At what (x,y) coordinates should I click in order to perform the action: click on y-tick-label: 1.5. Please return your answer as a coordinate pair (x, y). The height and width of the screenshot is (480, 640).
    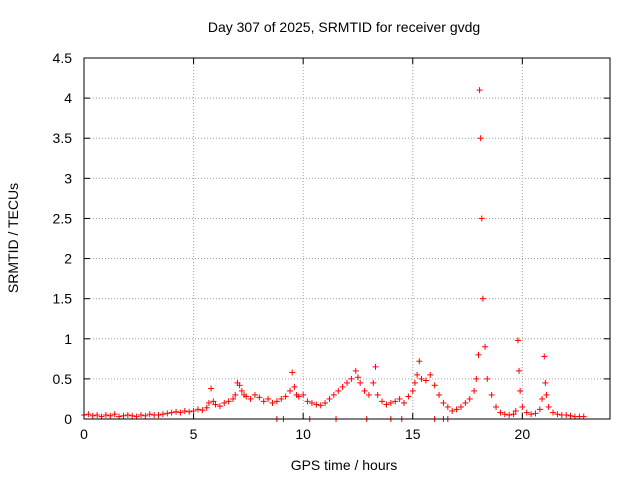
    Looking at the image, I should click on (63, 299).